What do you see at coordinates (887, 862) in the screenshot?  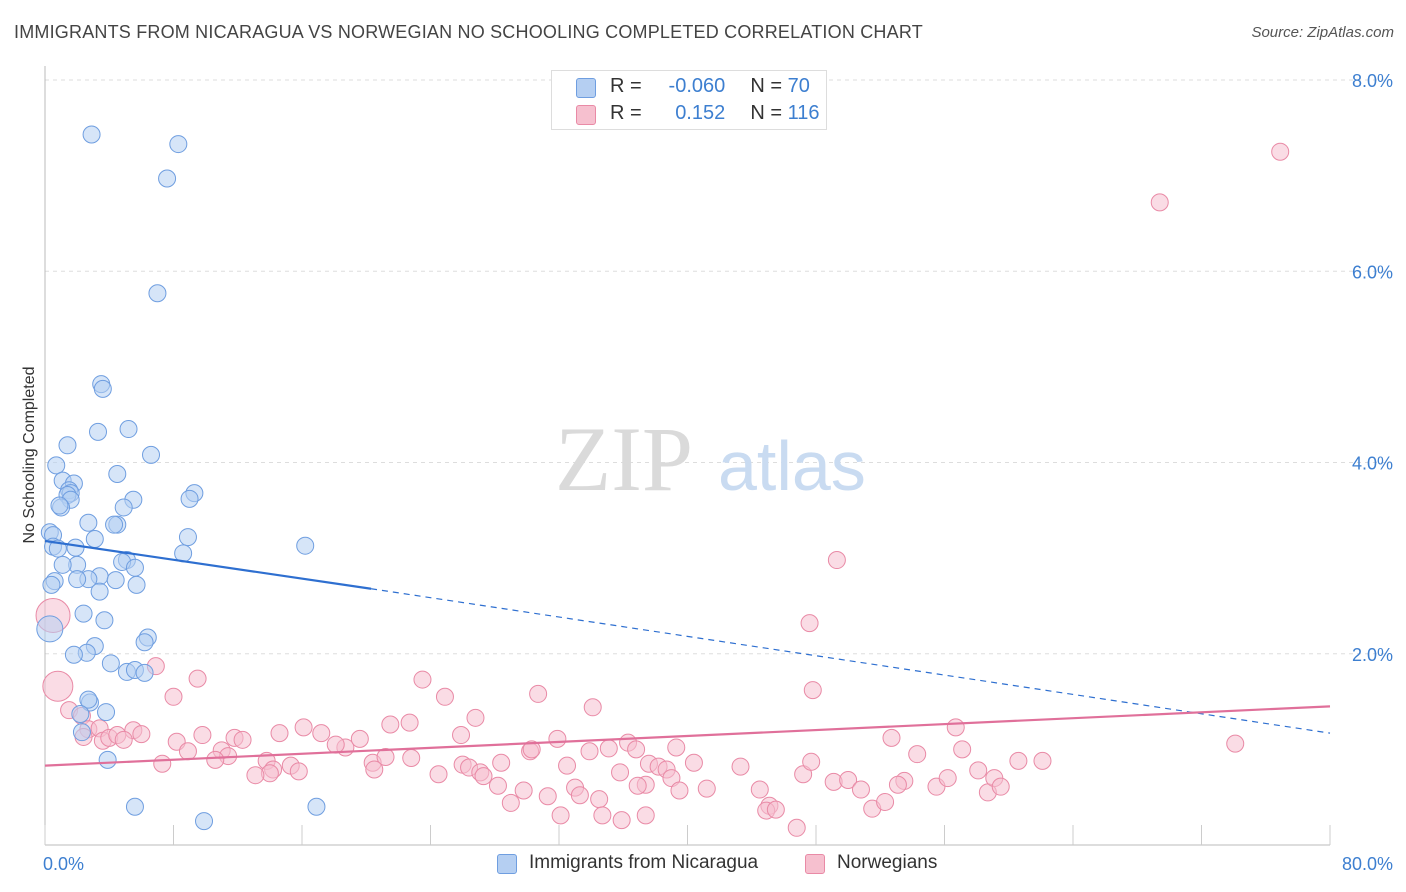 I see `bottom-legend-label: Norwegians` at bounding box center [887, 862].